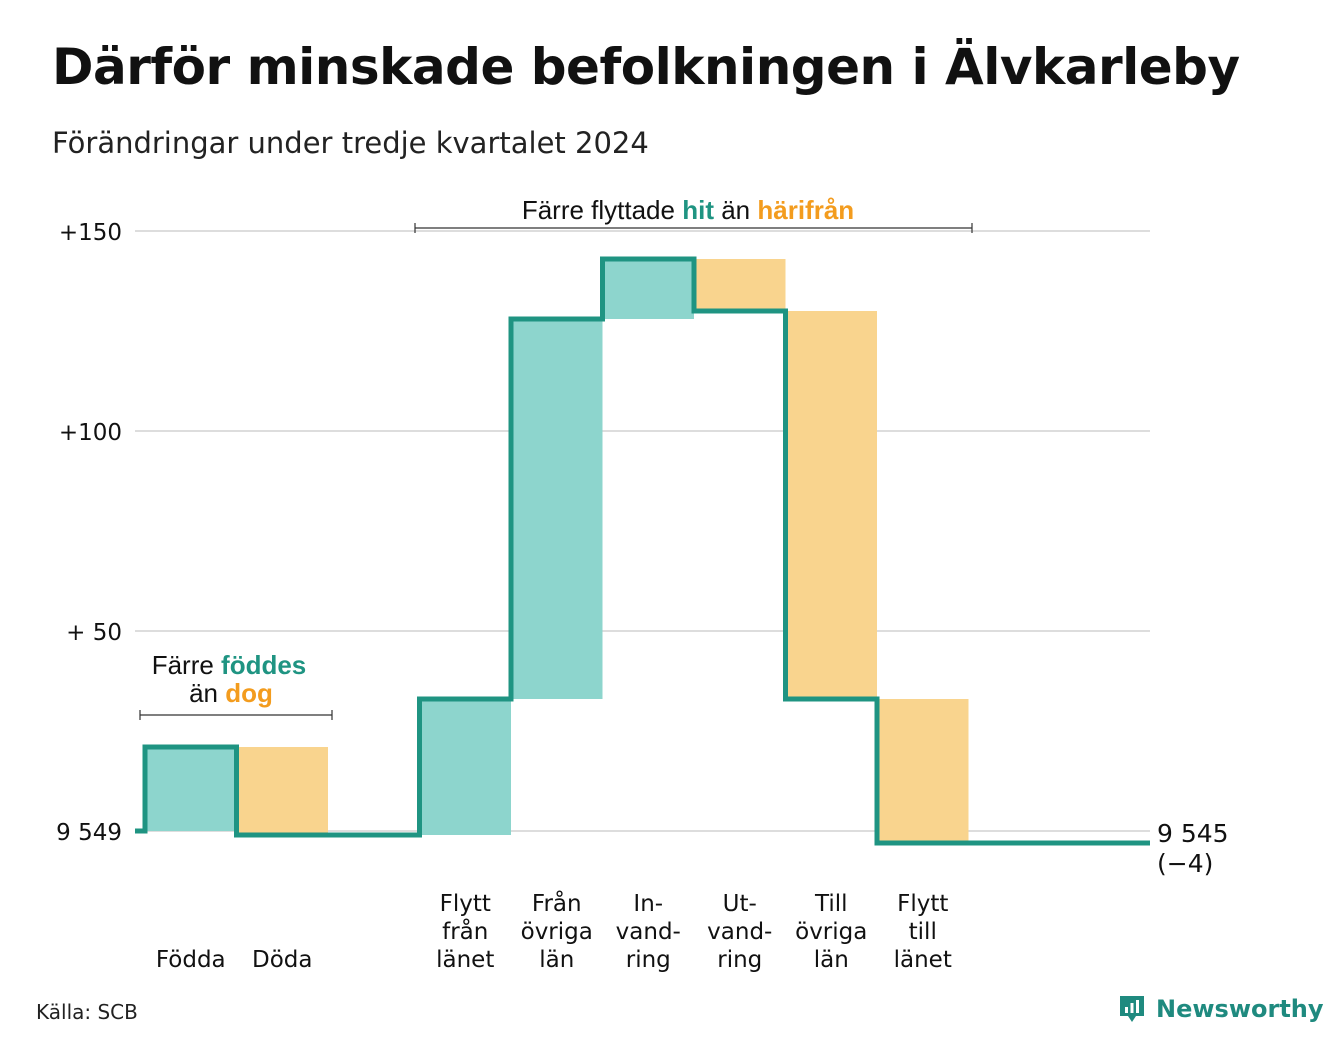 This screenshot has width=1340, height=1060. What do you see at coordinates (1240, 1009) in the screenshot?
I see `logo-text: Newsworthy` at bounding box center [1240, 1009].